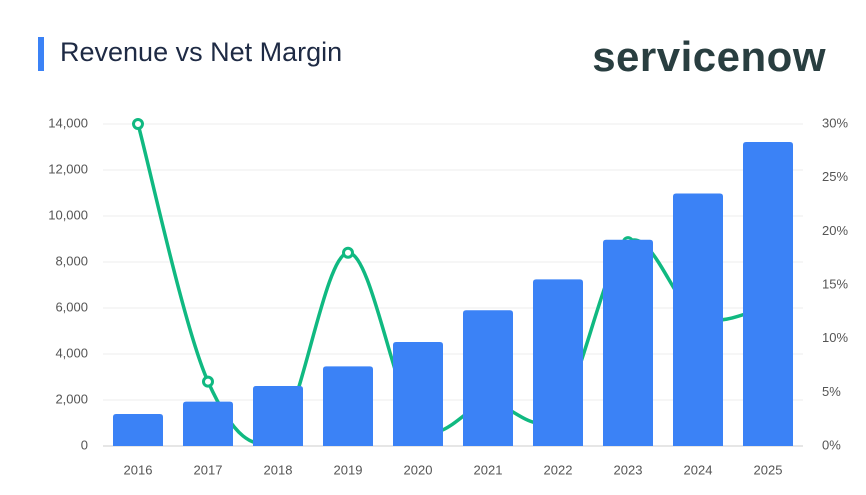  I want to click on y-tick-label: 0, so click(84, 444).